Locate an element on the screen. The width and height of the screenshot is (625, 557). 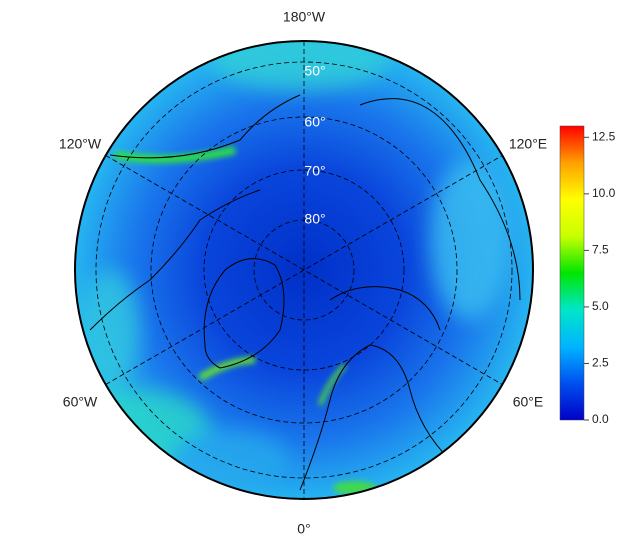
lon-label: 60°E is located at coordinates (528, 402).